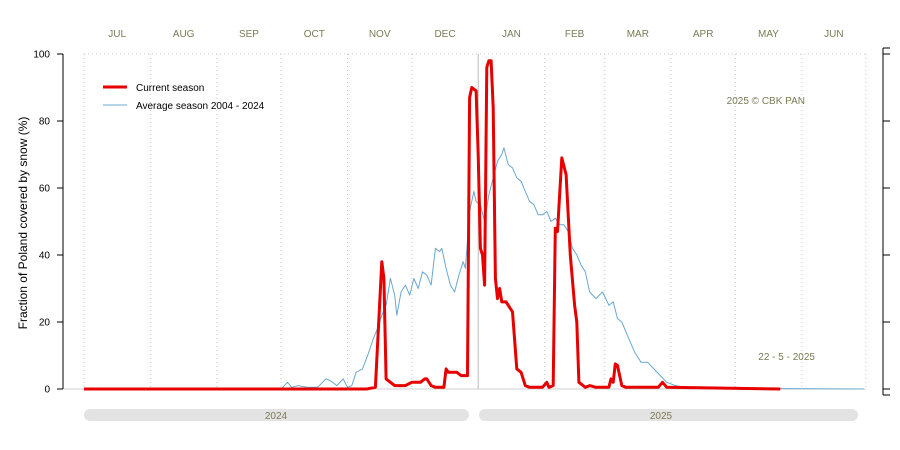 This screenshot has width=900, height=450. Describe the element at coordinates (45, 323) in the screenshot. I see `y-tick-label: 20` at that location.